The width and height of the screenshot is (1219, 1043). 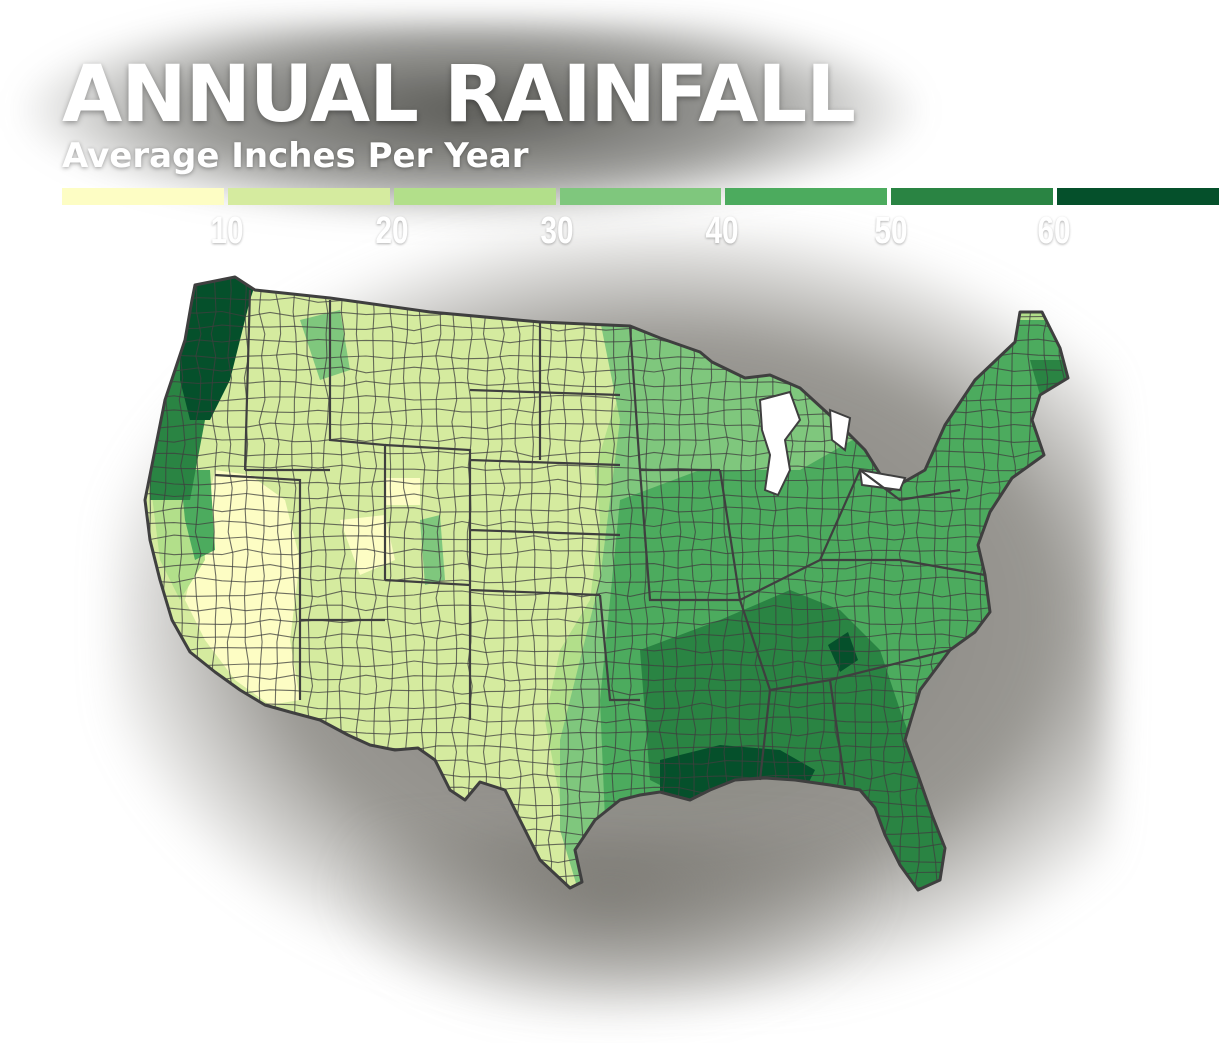 What do you see at coordinates (832, 443) in the screenshot?
I see `great-lakes` at bounding box center [832, 443].